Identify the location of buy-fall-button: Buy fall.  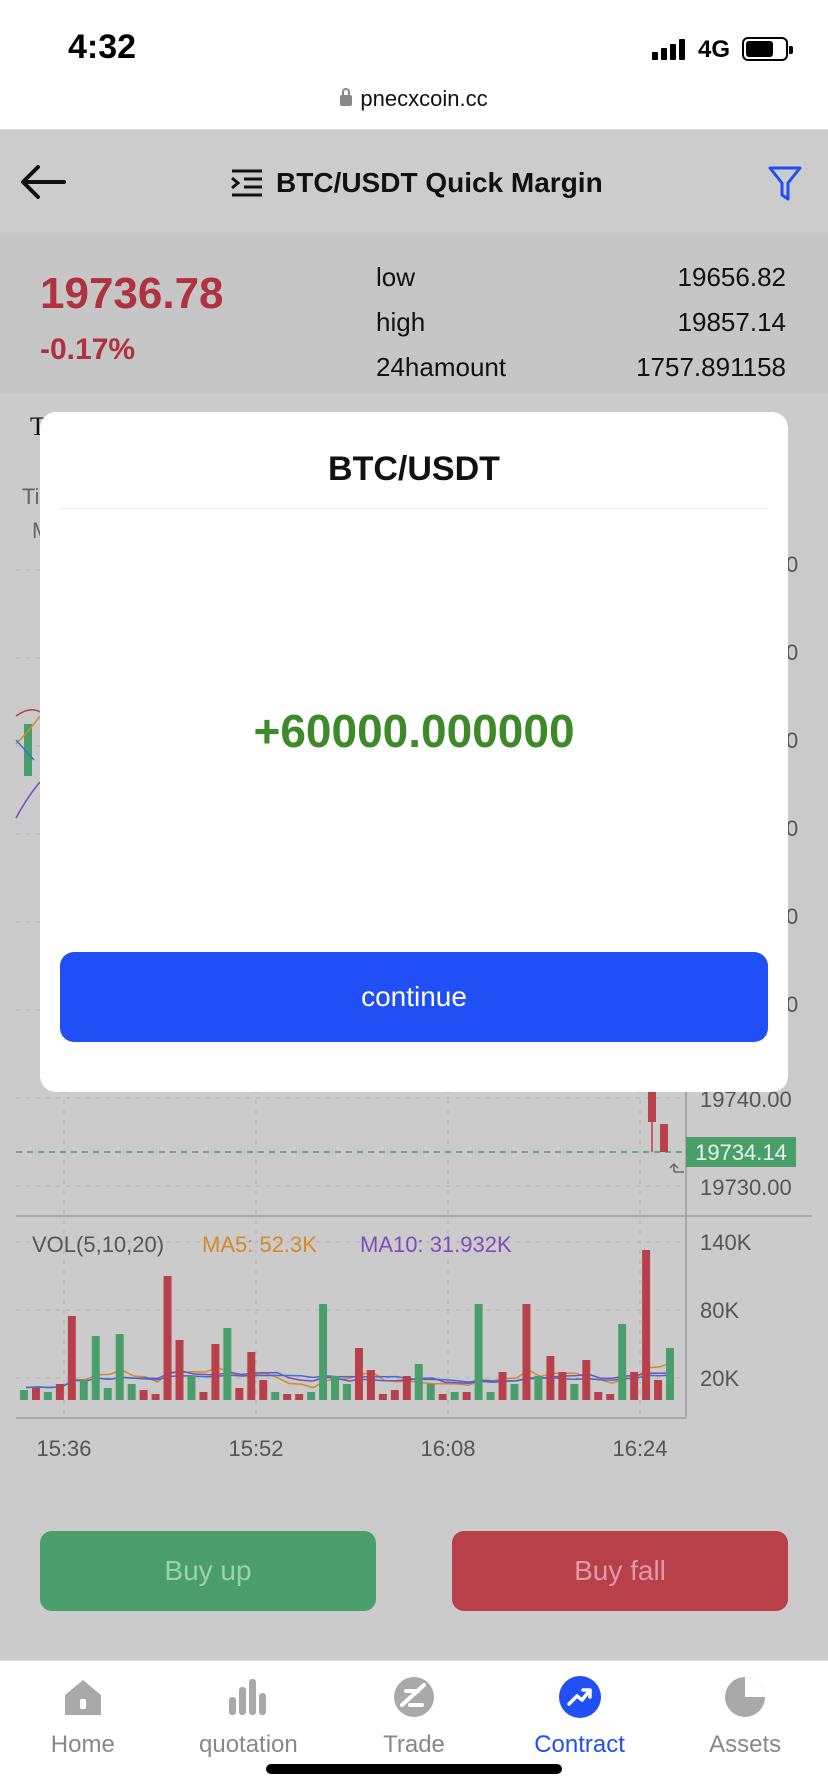
(620, 1571).